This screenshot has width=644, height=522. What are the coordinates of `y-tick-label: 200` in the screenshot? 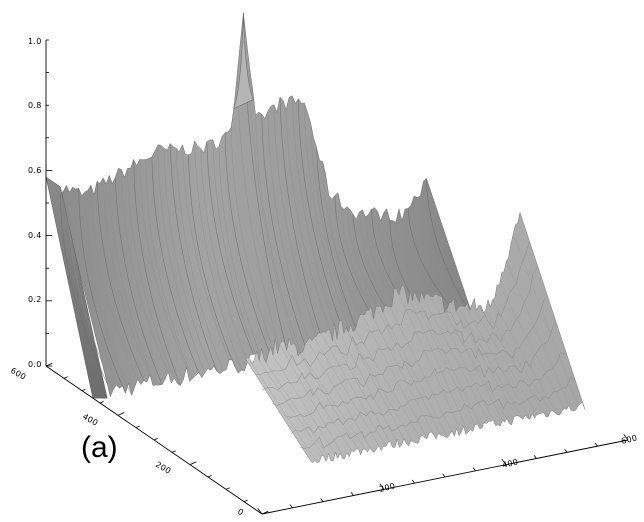 It's located at (163, 468).